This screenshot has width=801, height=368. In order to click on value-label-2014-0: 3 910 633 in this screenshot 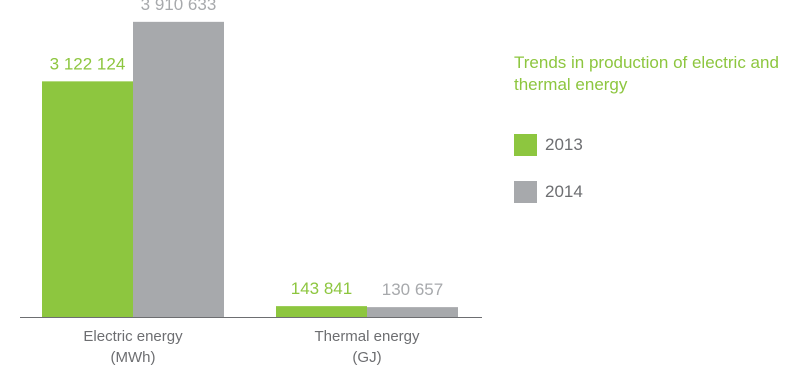, I will do `click(179, 7)`.